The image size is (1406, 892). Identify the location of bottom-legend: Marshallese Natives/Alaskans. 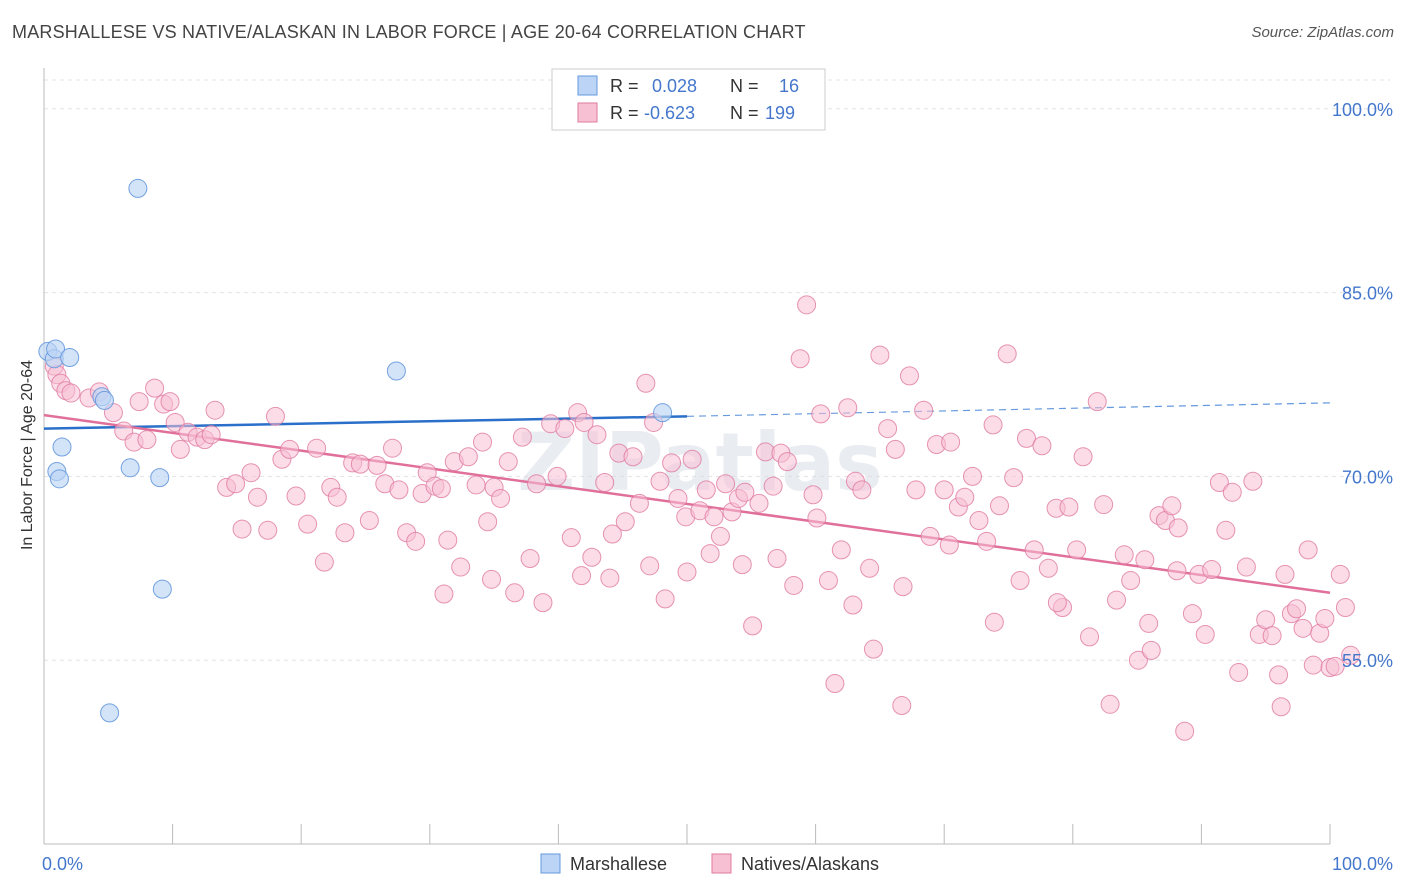
(709, 863).